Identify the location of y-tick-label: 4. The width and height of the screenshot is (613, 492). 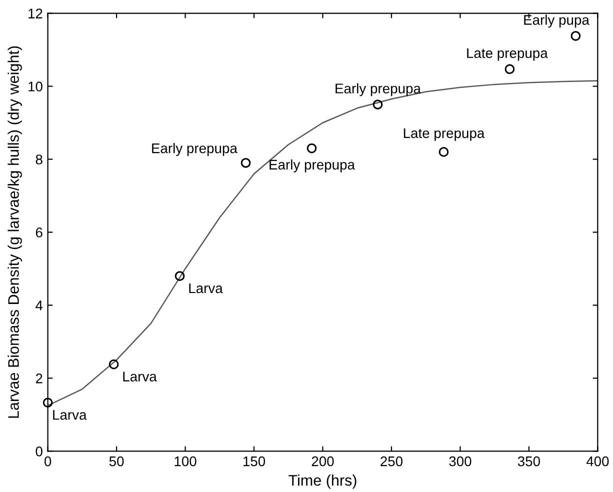
(39, 305).